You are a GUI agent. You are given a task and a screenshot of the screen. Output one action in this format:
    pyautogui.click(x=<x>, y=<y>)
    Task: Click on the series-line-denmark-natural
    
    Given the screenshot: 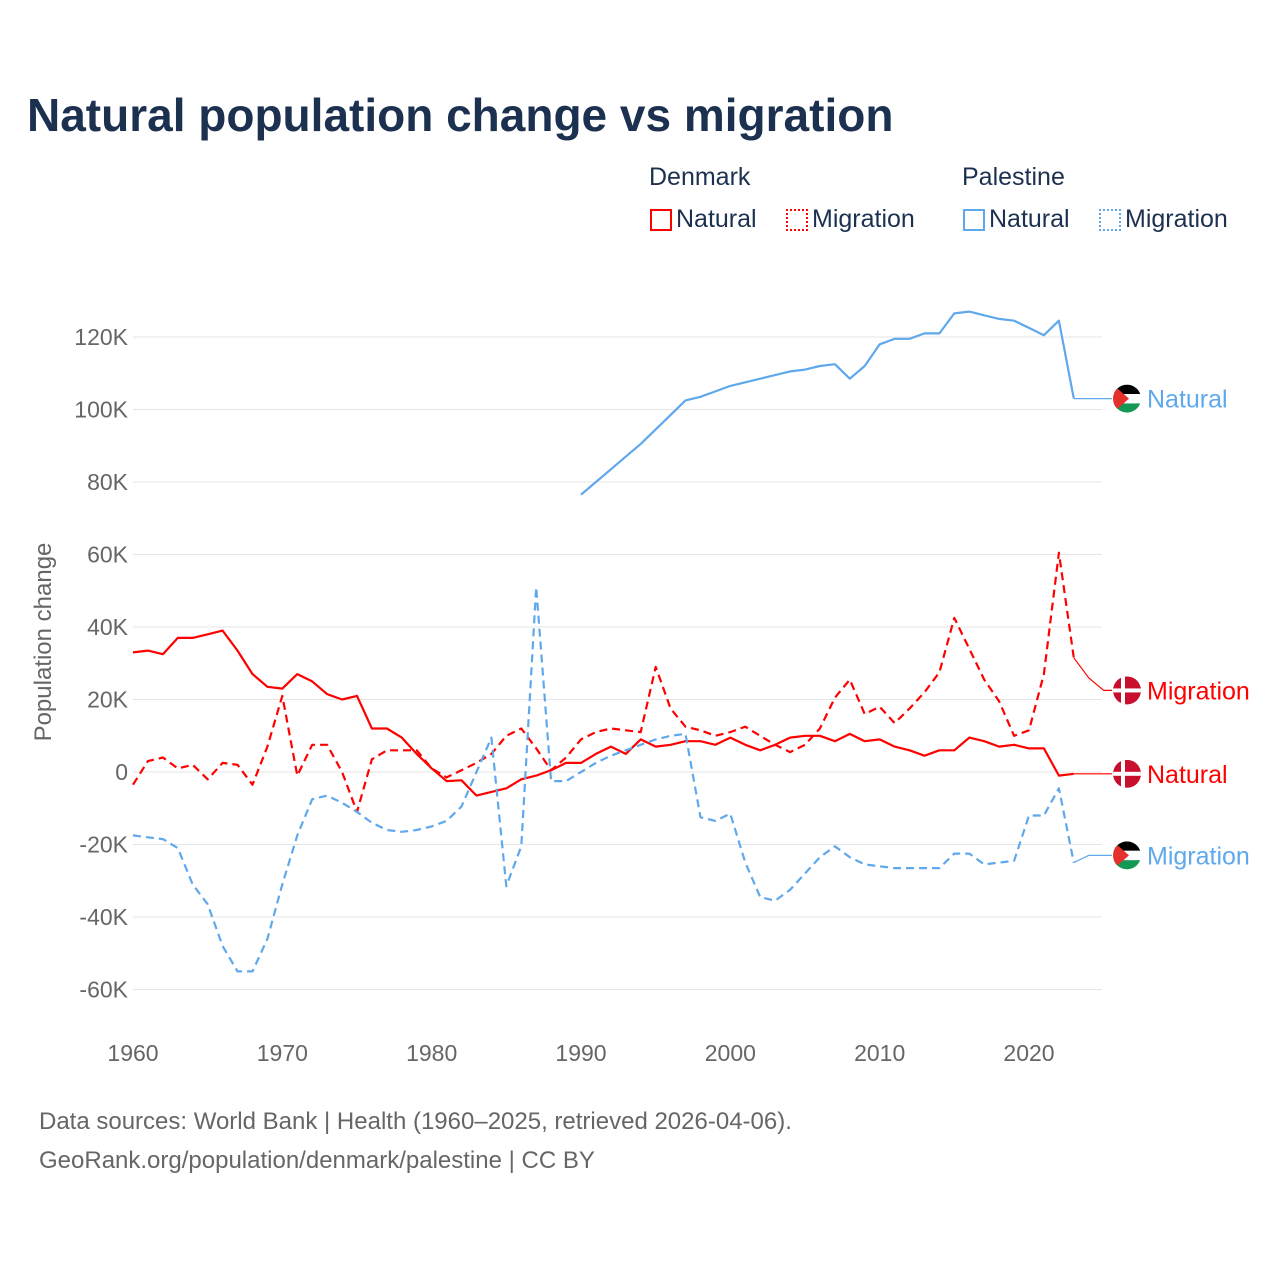 What is the action you would take?
    pyautogui.click(x=603, y=713)
    